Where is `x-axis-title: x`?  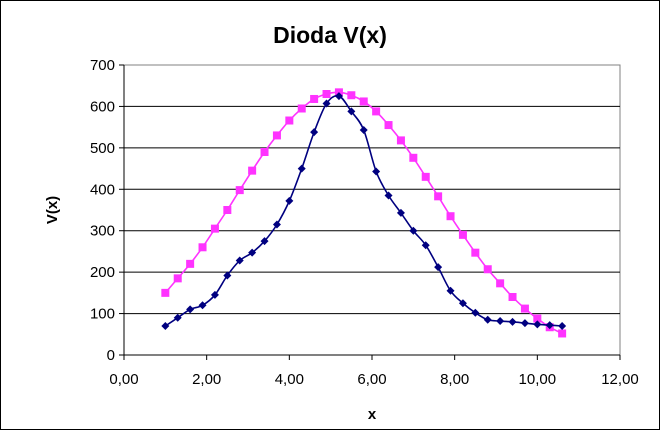
x-axis-title: x is located at coordinates (372, 414).